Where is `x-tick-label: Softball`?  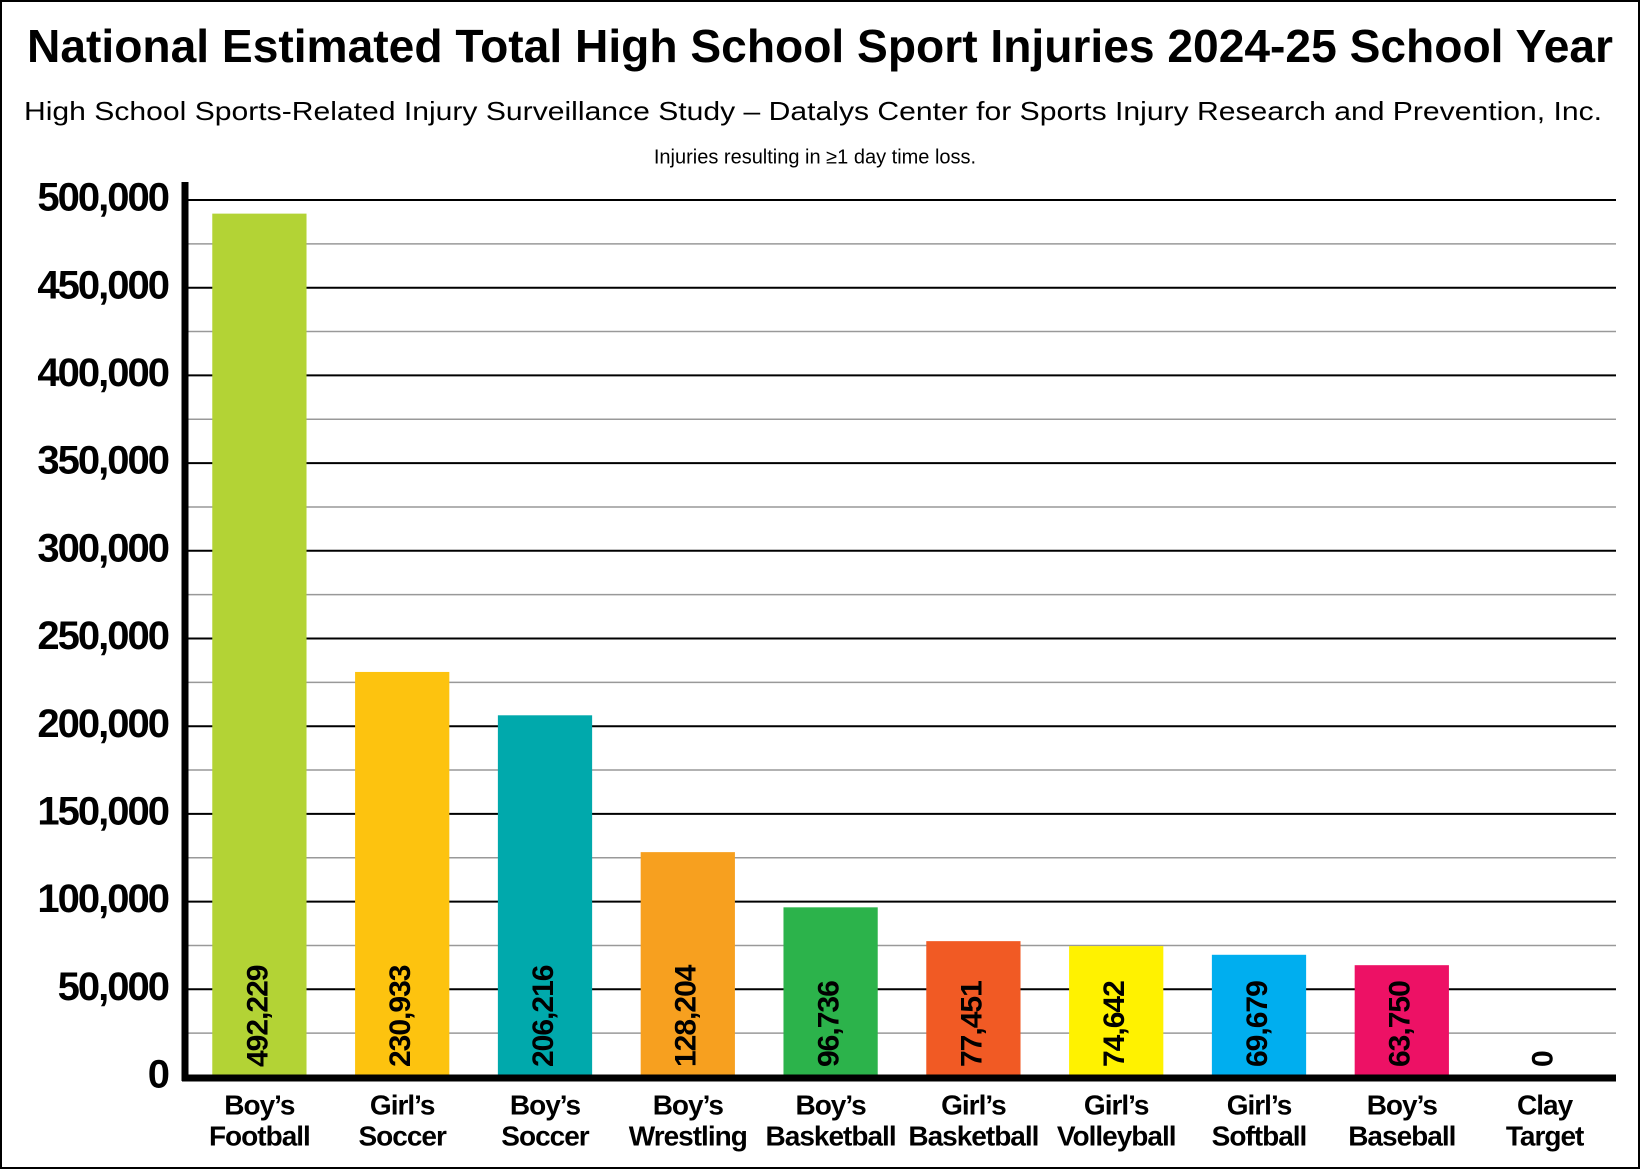
x-tick-label: Softball is located at coordinates (1259, 1135).